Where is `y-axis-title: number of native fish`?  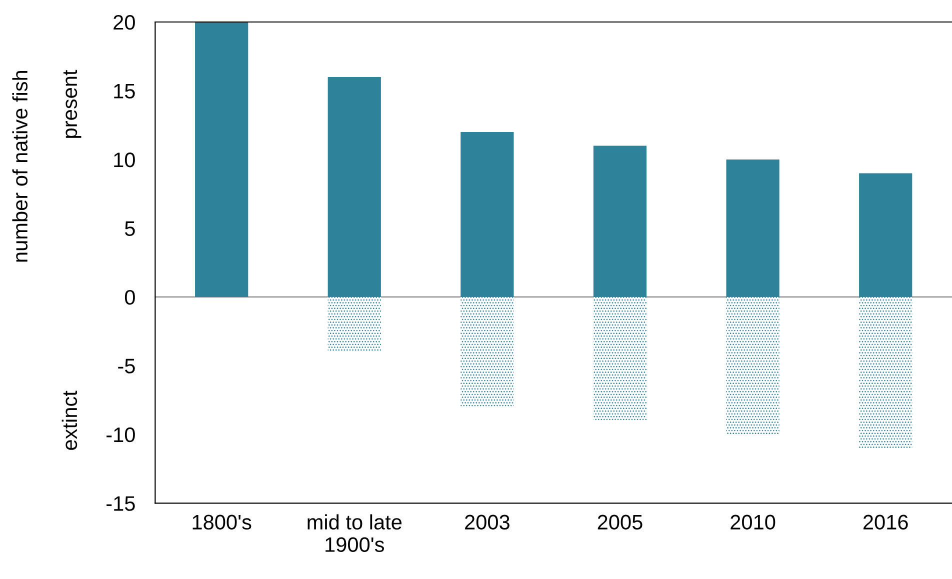
y-axis-title: number of native fish is located at coordinates (20, 166).